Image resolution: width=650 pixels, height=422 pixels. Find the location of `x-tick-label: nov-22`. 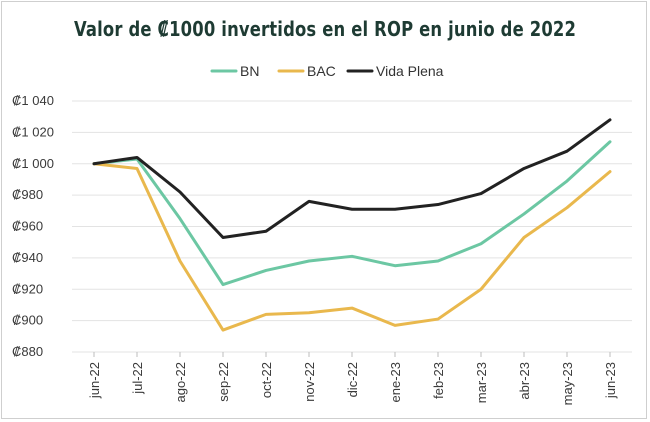

x-tick-label: nov-22 is located at coordinates (309, 382).